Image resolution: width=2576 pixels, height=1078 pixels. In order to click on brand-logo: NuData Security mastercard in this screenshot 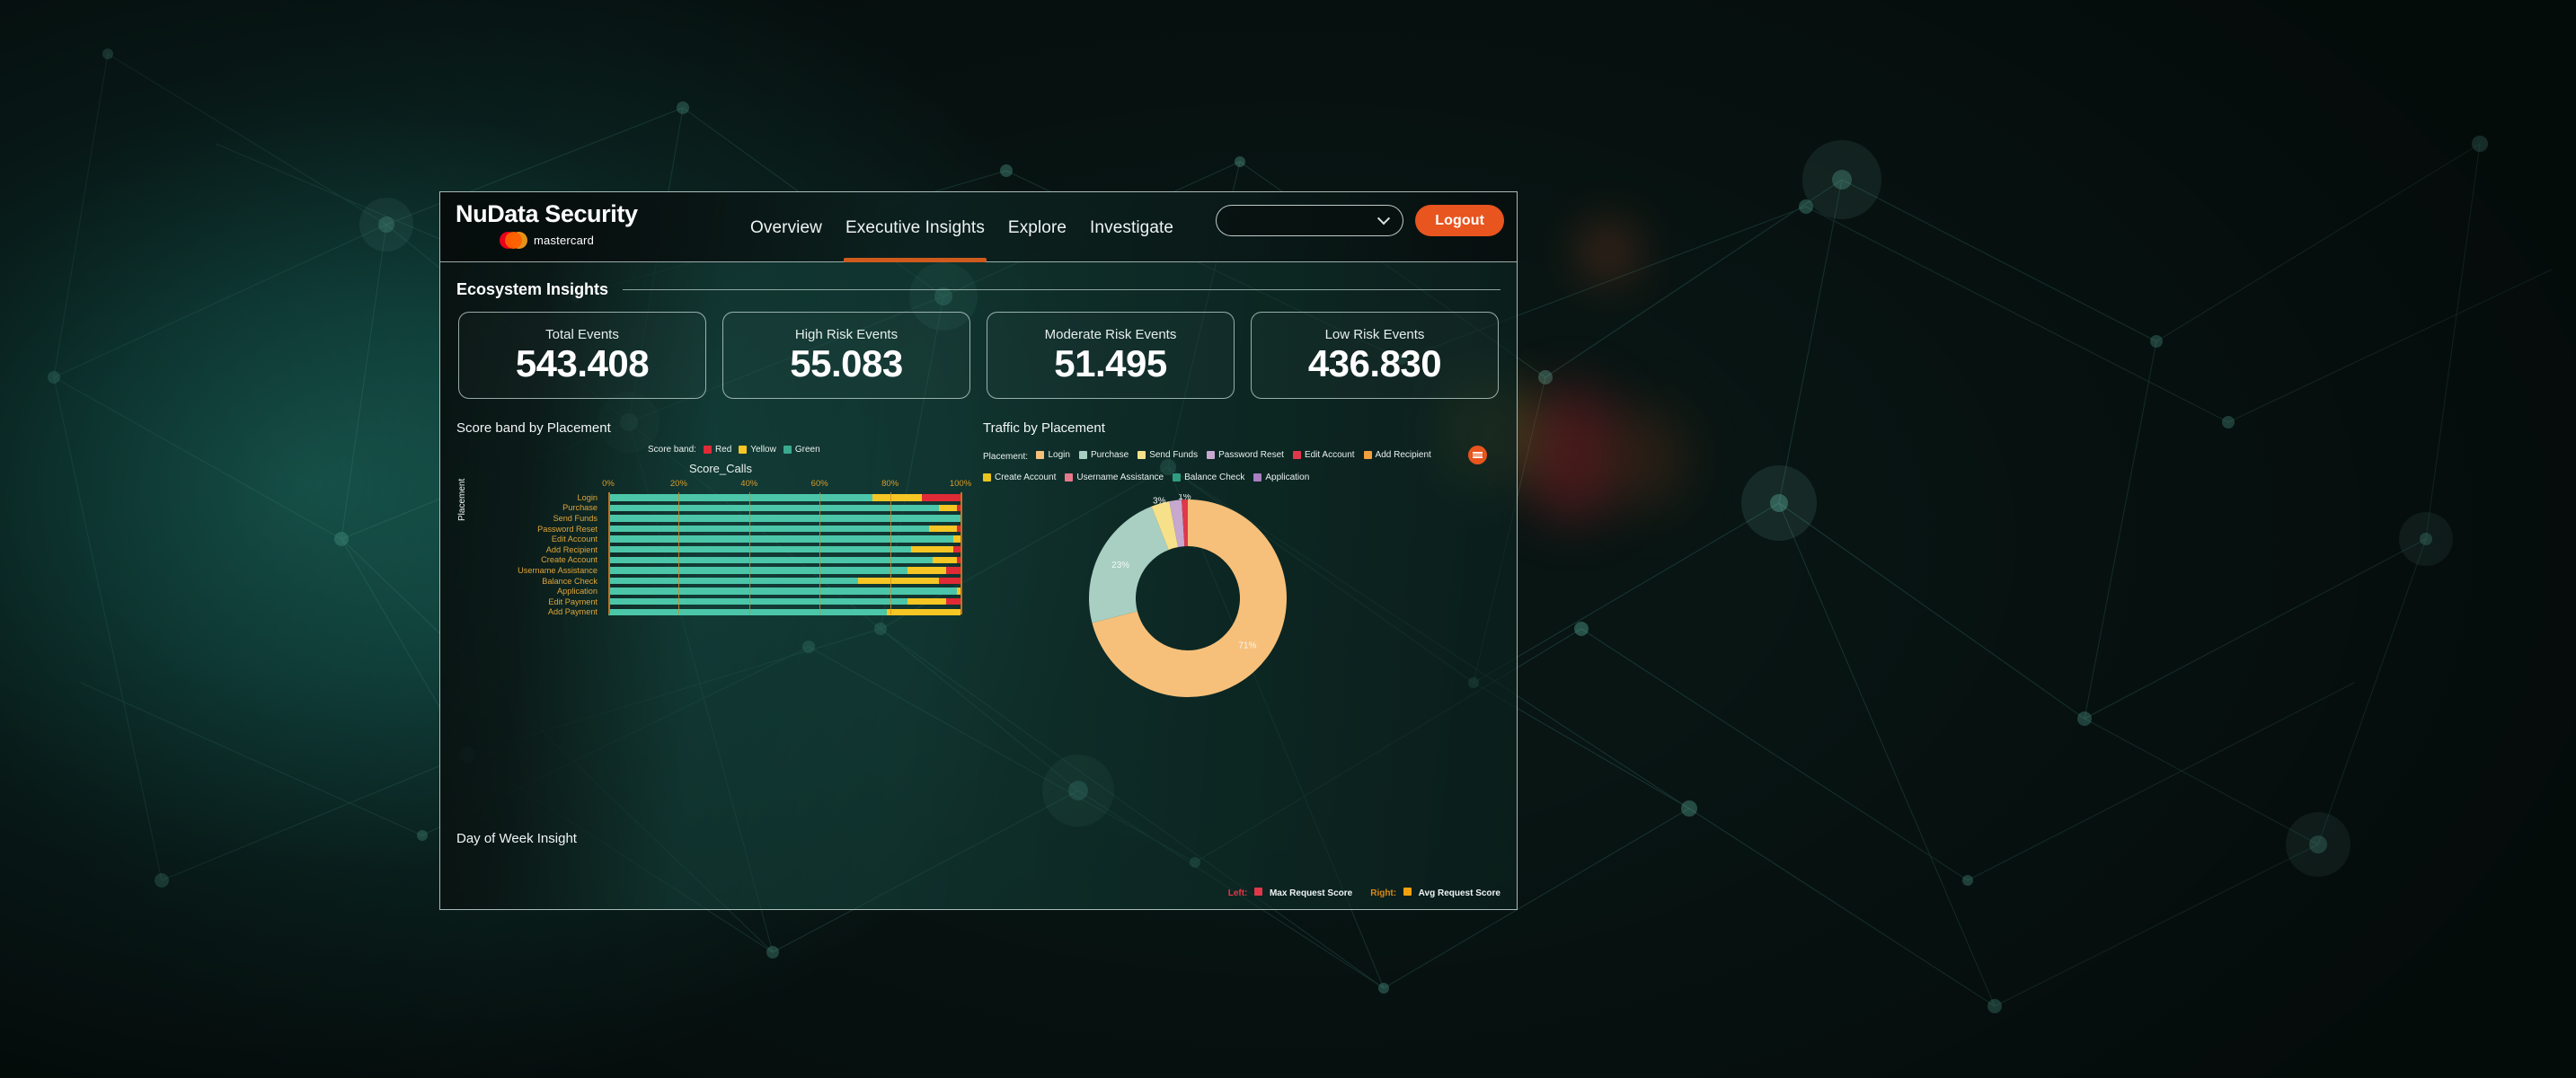, I will do `click(547, 226)`.